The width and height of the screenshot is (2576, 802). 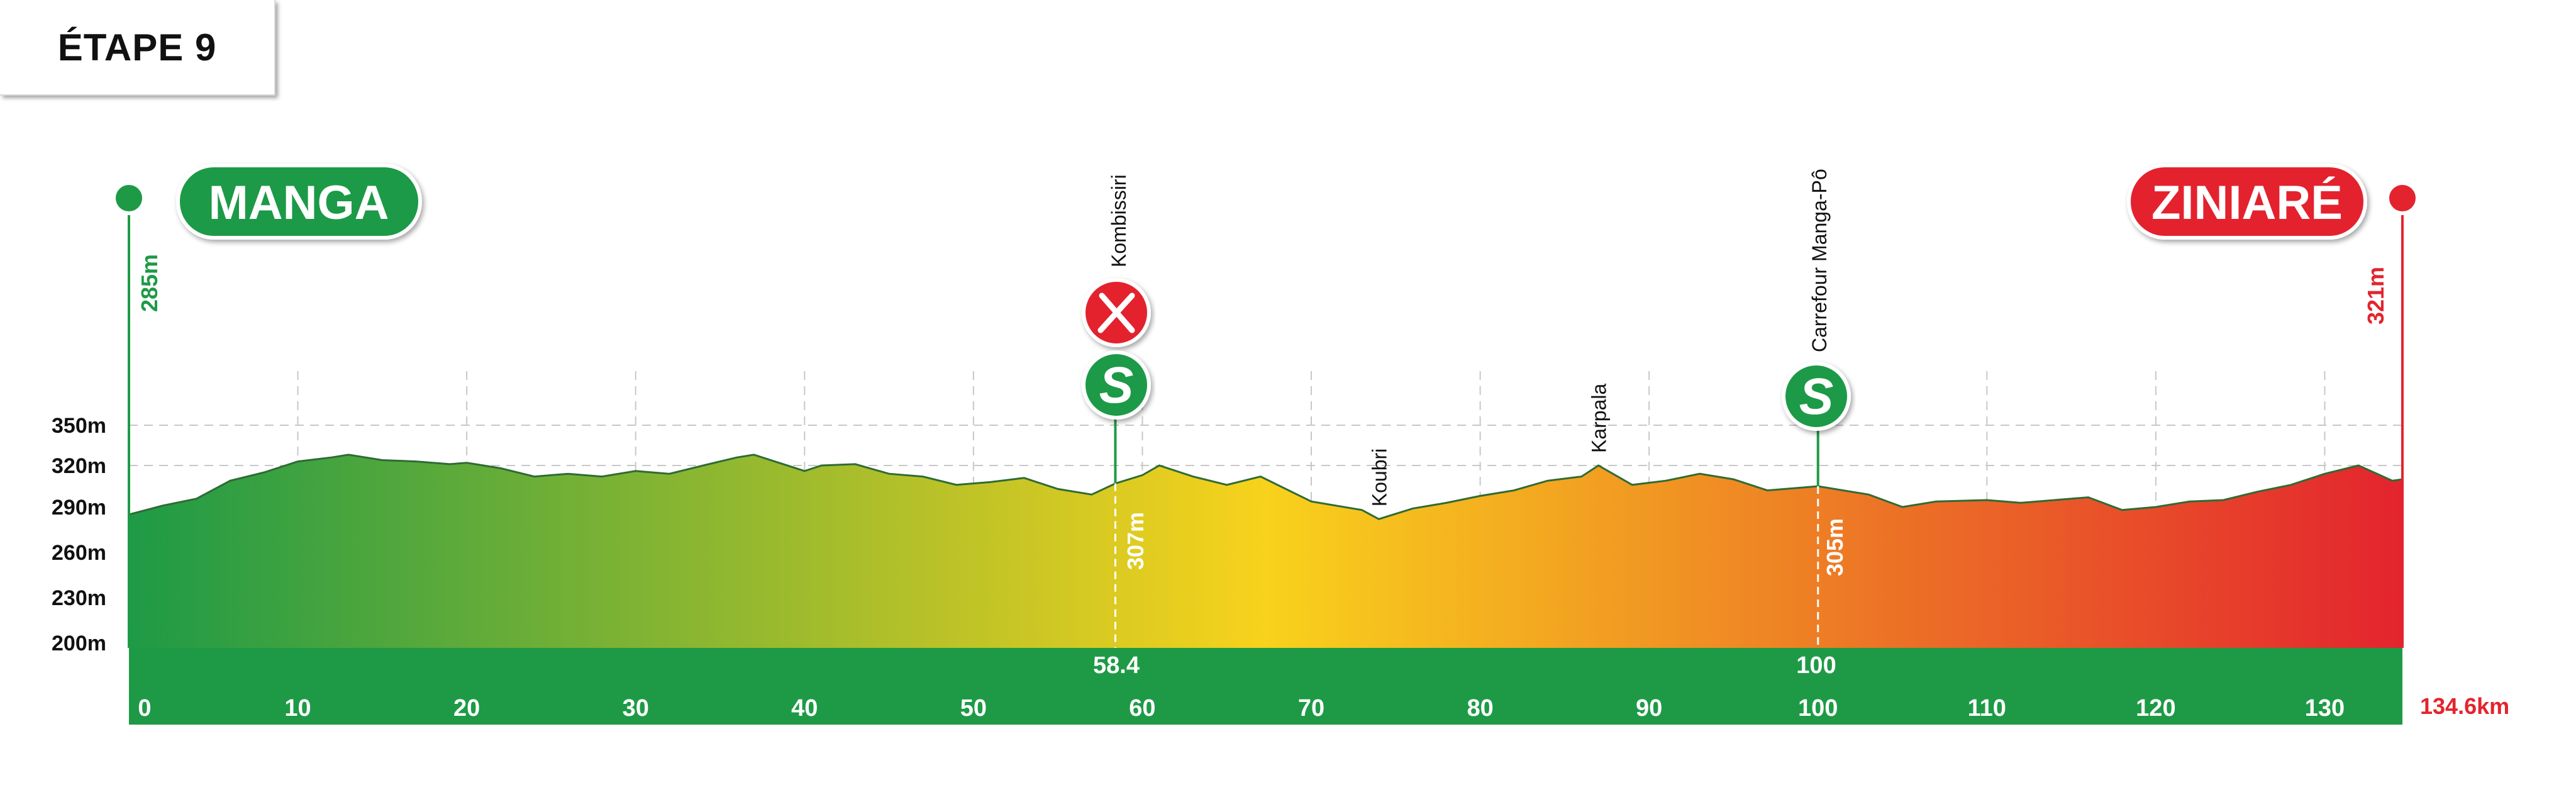 I want to click on y-tick-label: 350m, so click(x=79, y=426).